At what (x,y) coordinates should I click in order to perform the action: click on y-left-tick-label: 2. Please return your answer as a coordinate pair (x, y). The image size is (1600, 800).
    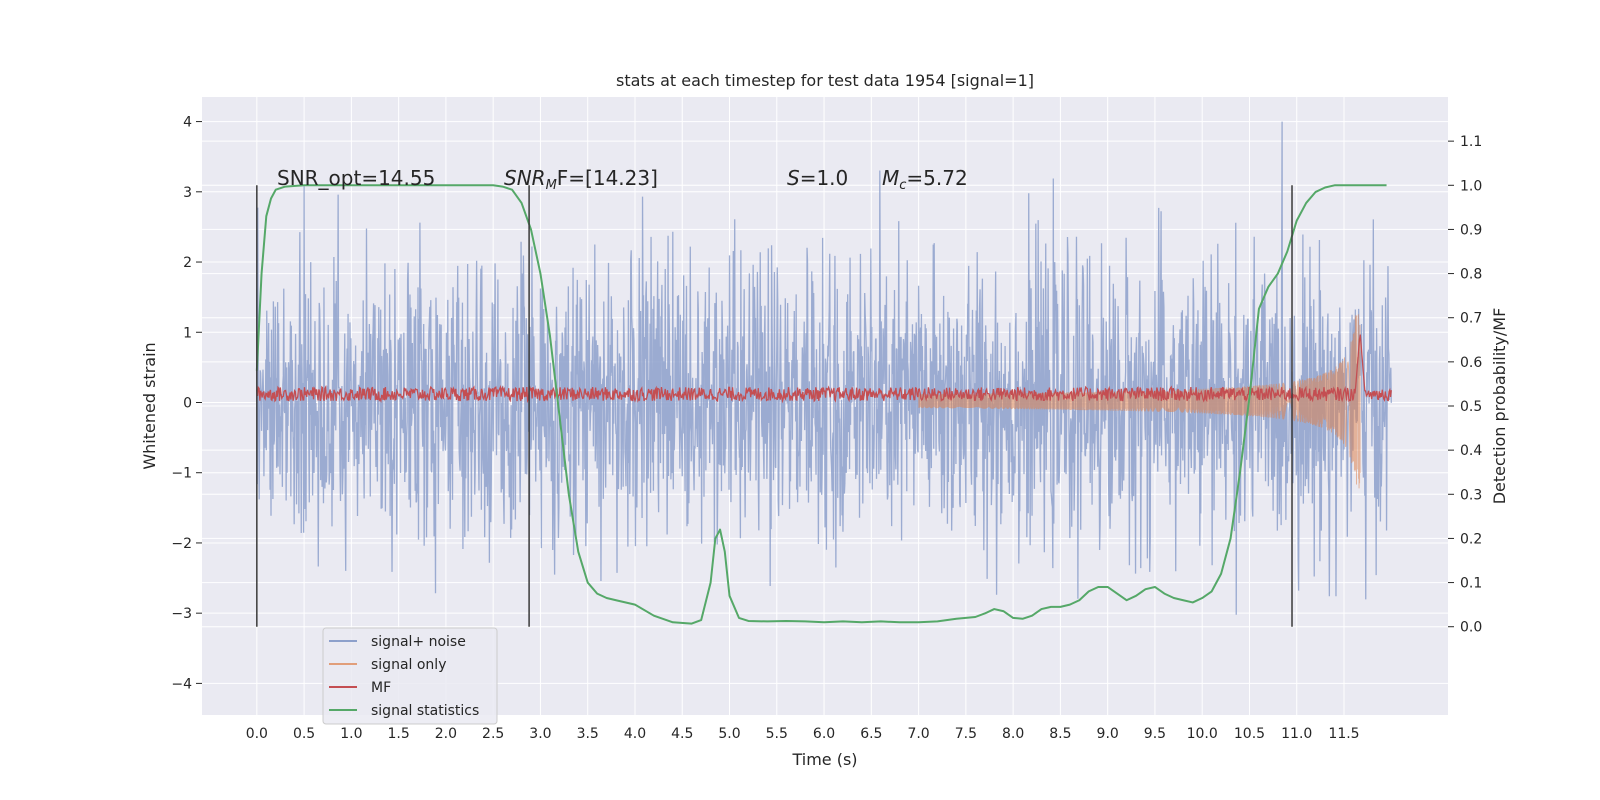
    Looking at the image, I should click on (187, 263).